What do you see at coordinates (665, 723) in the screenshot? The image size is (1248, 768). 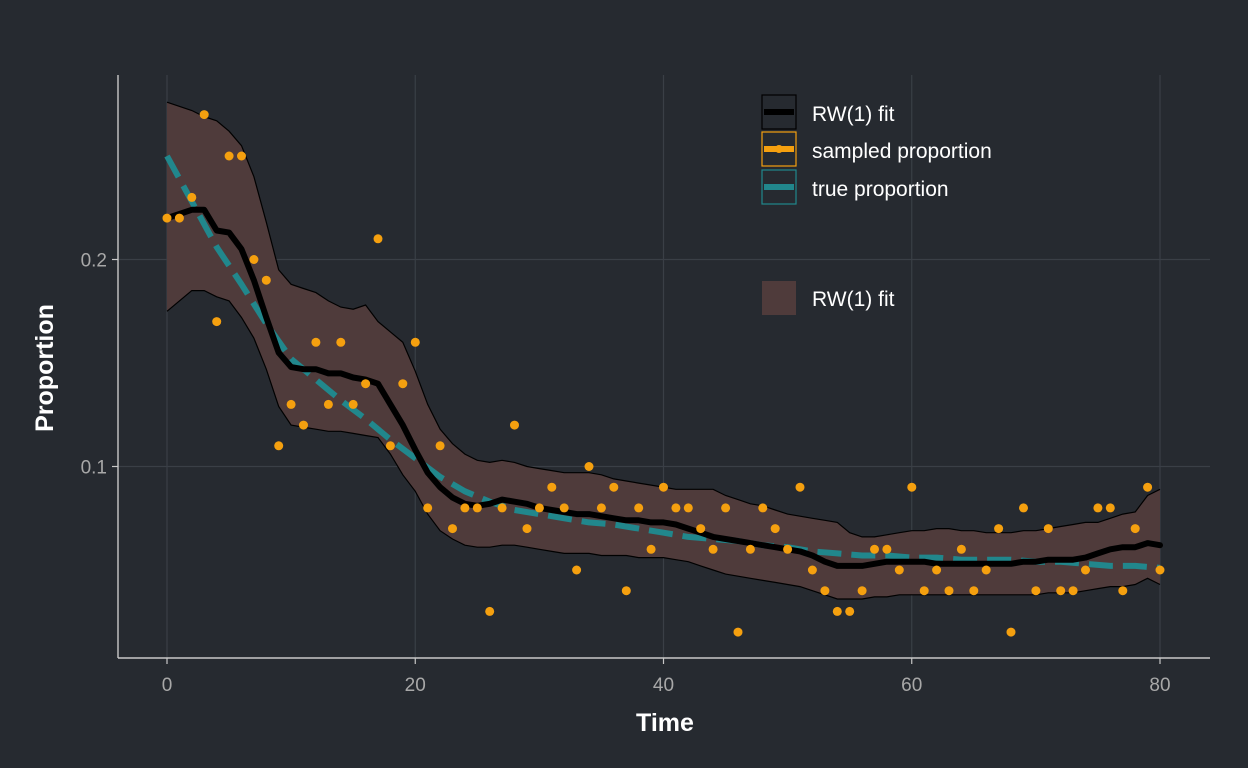 I see `x-axis-title: Time` at bounding box center [665, 723].